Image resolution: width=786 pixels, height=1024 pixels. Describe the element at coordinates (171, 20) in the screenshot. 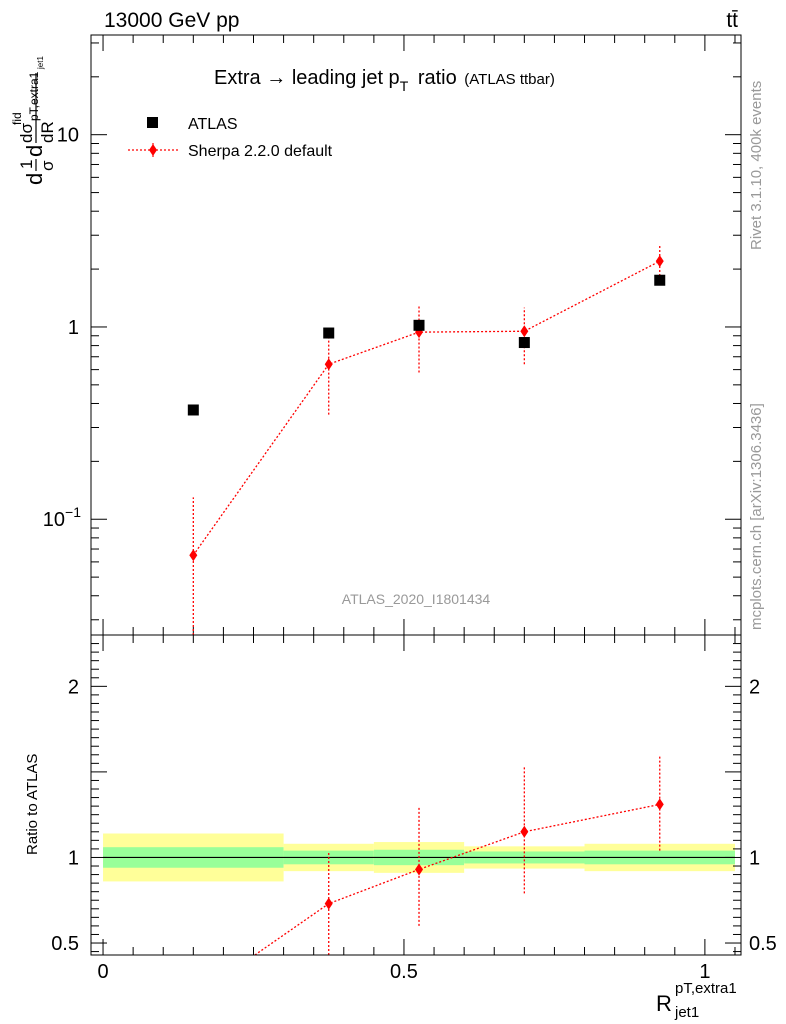

I see `beam-energy-label: 13000 GeV pp` at that location.